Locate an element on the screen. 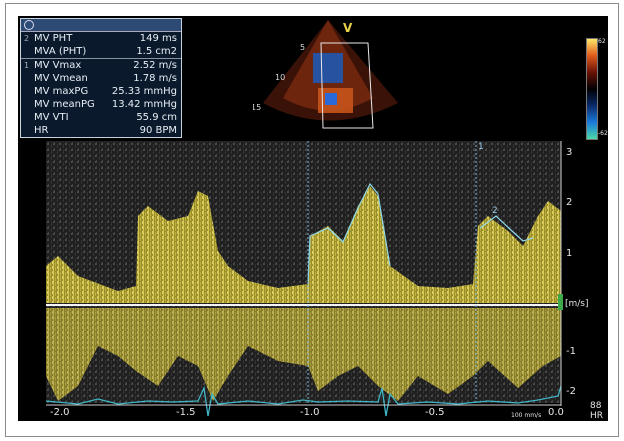  row-value: 25.33 mmHg is located at coordinates (144, 91).